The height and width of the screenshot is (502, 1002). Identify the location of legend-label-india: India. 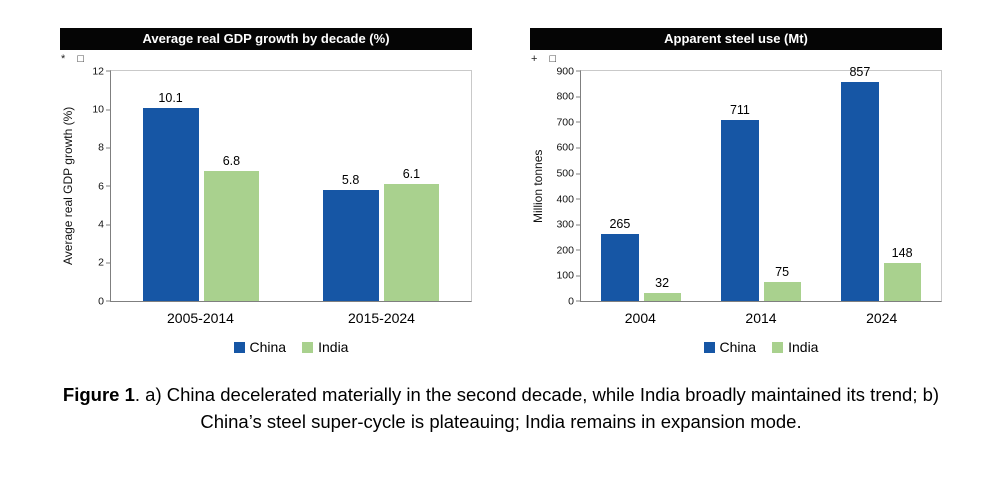
(333, 347).